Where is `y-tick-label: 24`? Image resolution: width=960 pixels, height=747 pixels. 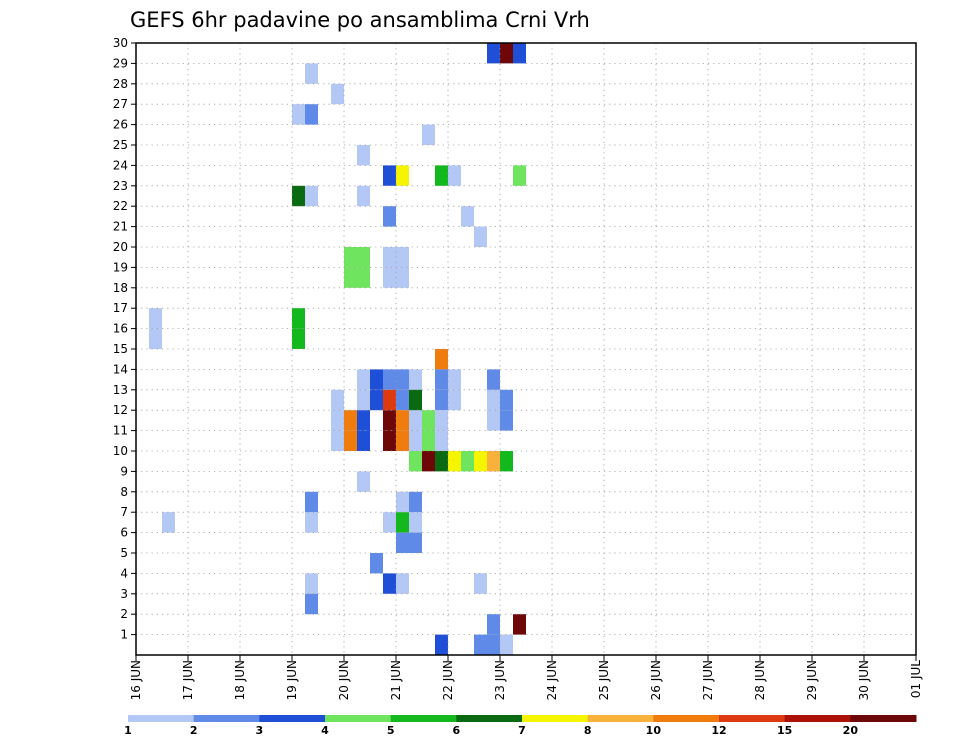
y-tick-label: 24 is located at coordinates (120, 165).